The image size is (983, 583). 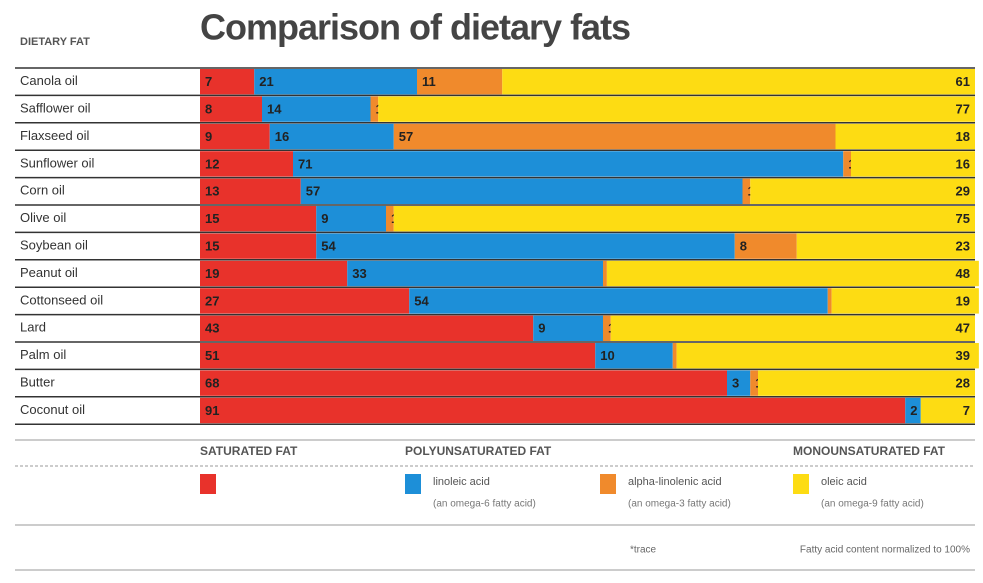 What do you see at coordinates (52, 409) in the screenshot?
I see `category-label: Coconut oil` at bounding box center [52, 409].